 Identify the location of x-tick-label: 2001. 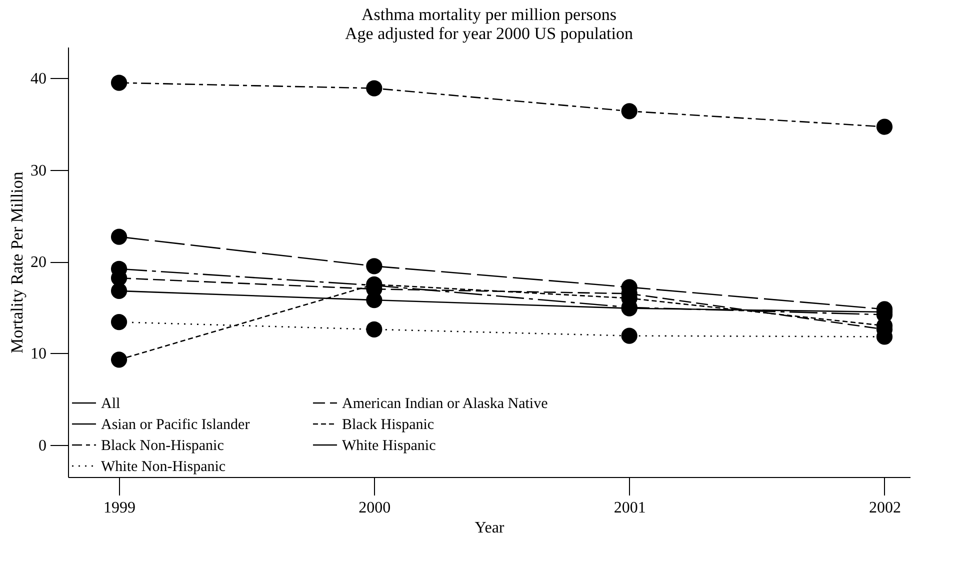
(630, 508).